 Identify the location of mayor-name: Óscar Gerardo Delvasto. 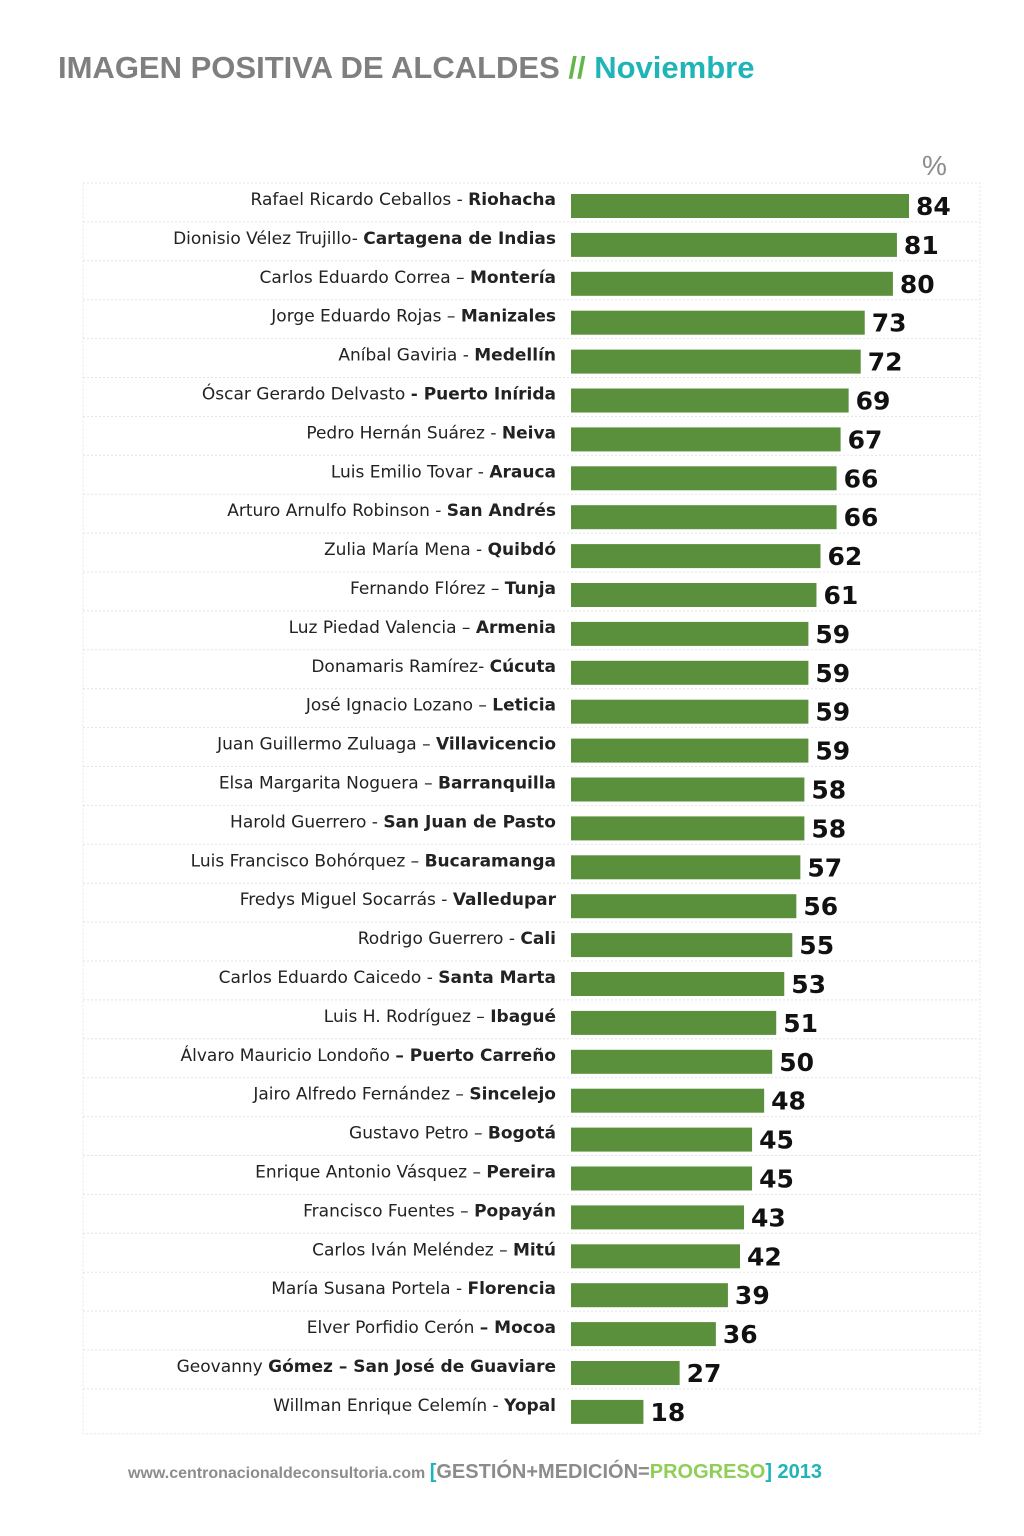
(306, 394).